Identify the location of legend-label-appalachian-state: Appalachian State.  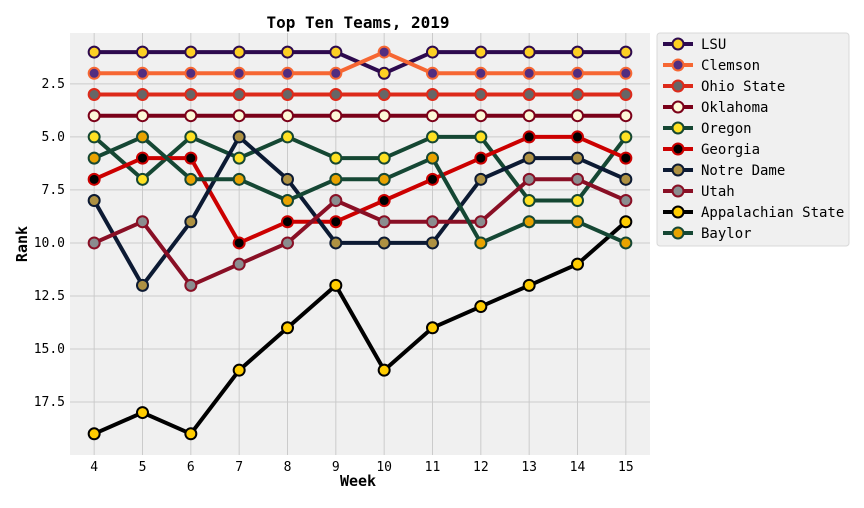
(772, 213).